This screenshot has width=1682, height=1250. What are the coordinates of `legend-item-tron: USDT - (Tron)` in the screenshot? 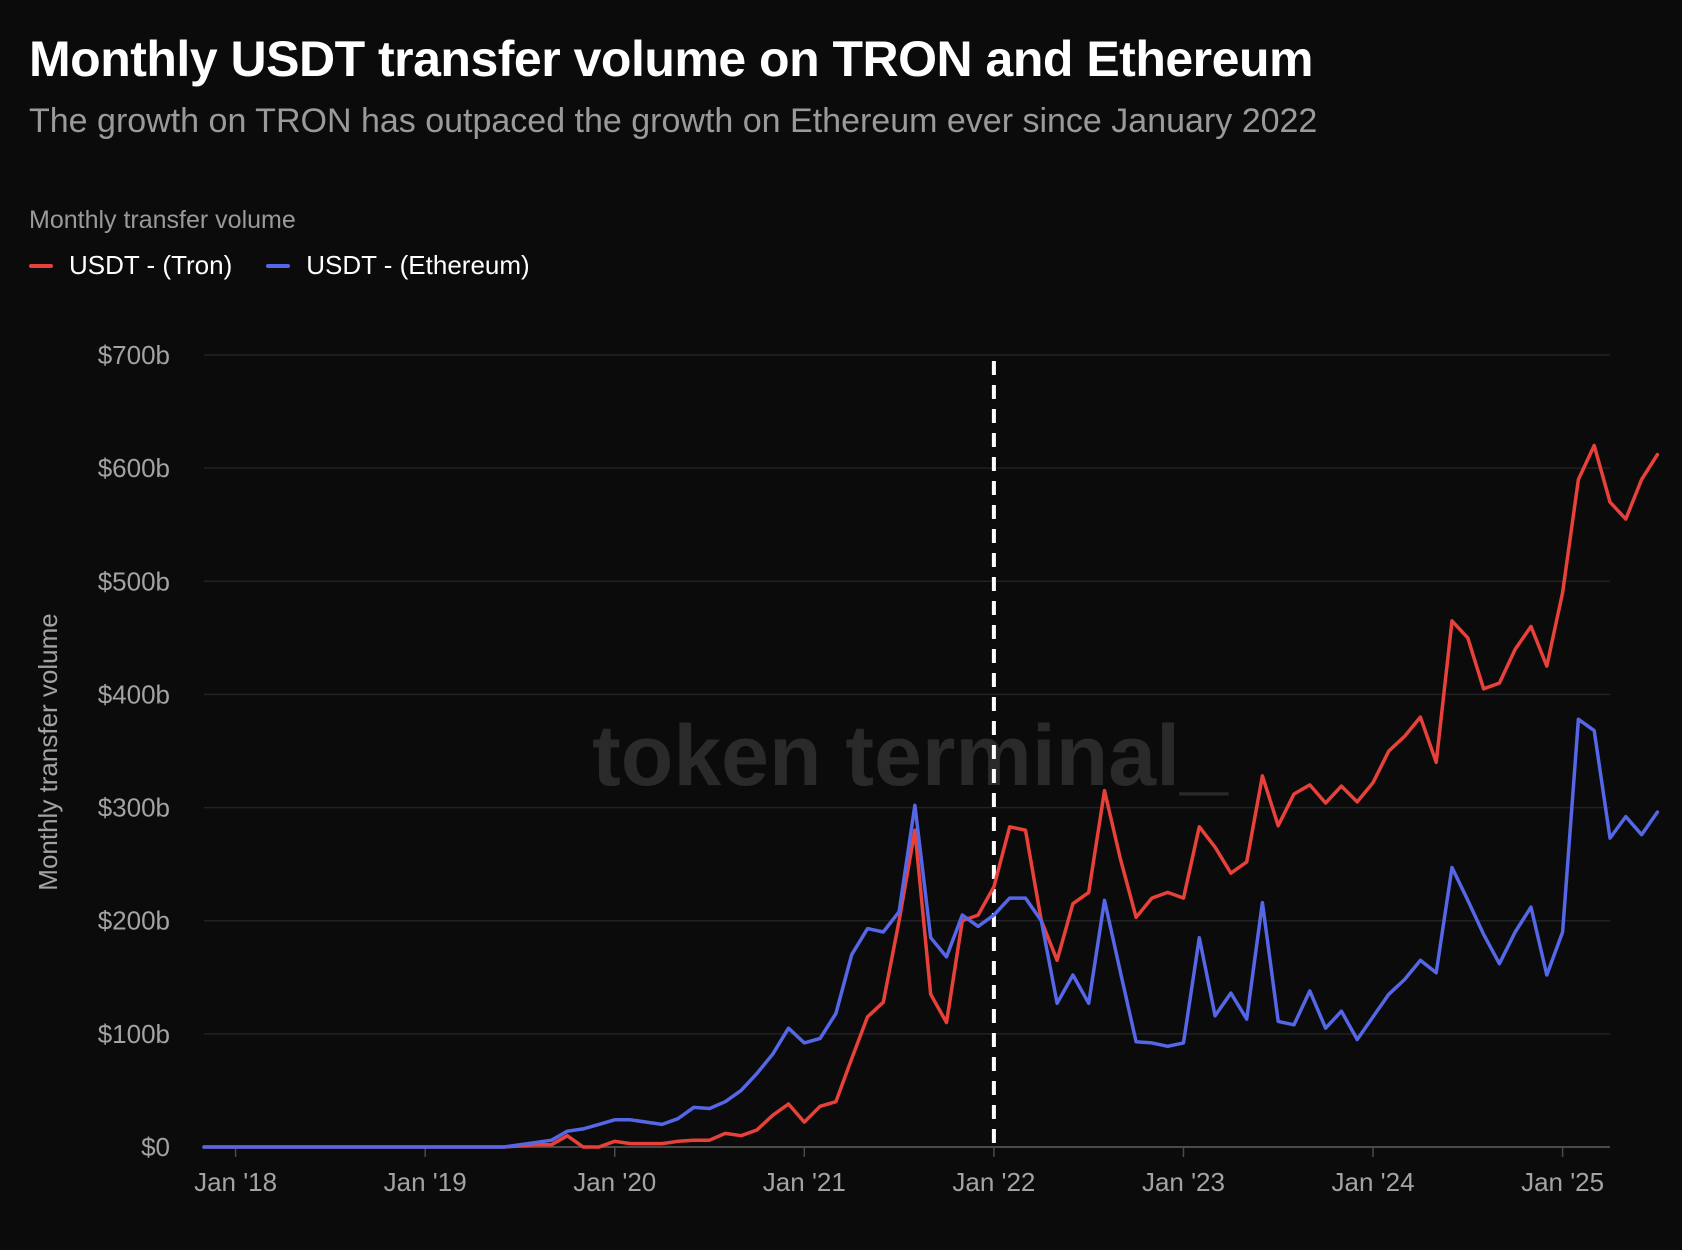 It's located at (130, 265).